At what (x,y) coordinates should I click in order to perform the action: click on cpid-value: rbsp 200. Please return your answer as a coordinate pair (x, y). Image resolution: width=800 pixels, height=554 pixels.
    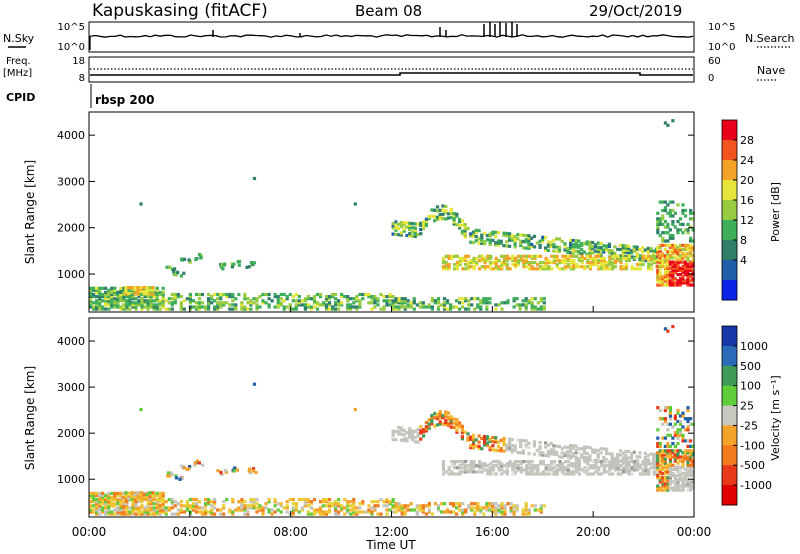
    Looking at the image, I should click on (124, 100).